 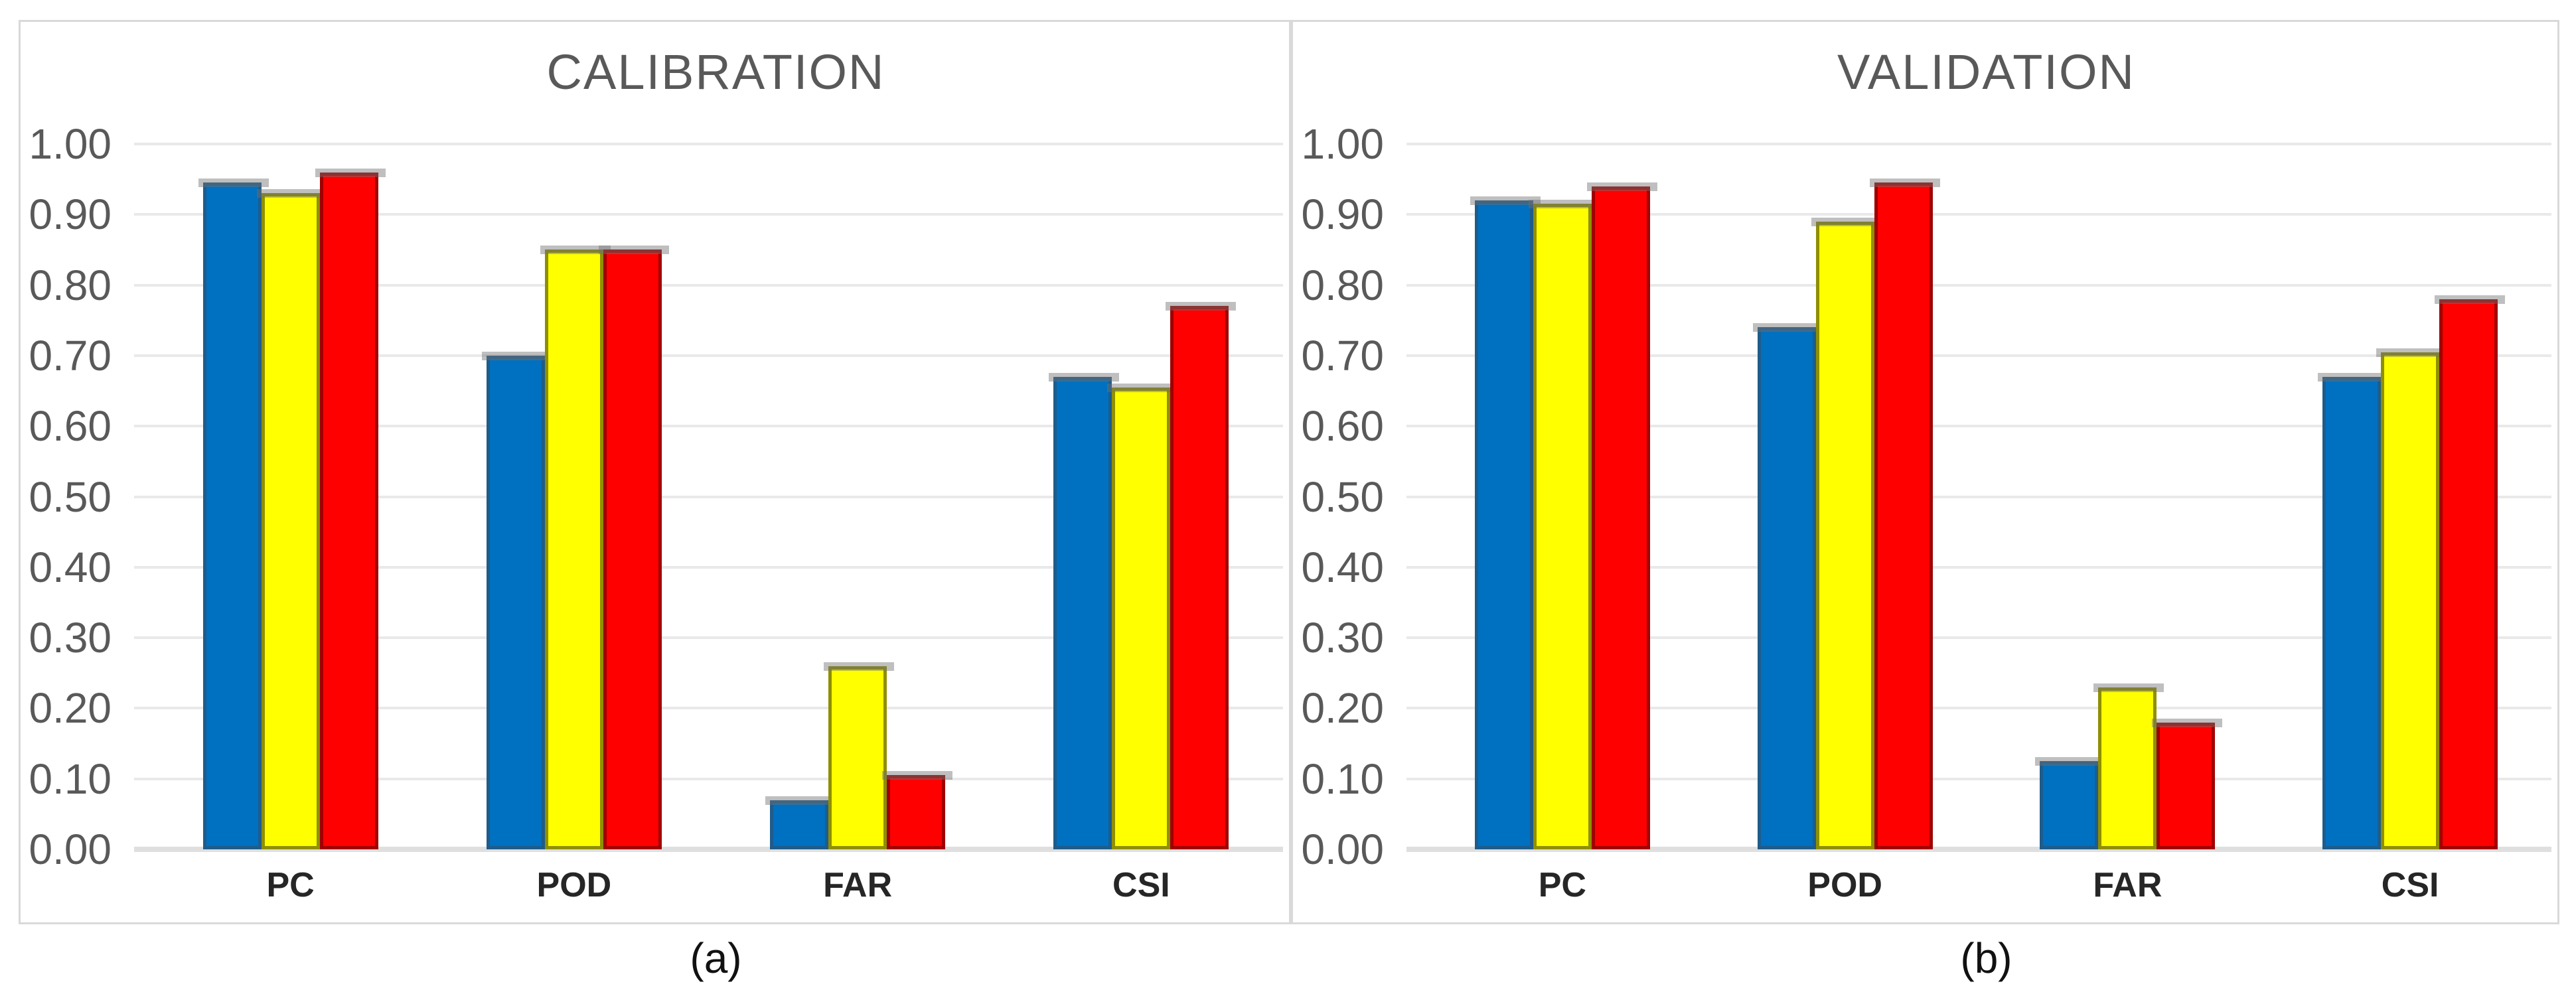 What do you see at coordinates (716, 958) in the screenshot?
I see `subfigure-caption-a: (a)` at bounding box center [716, 958].